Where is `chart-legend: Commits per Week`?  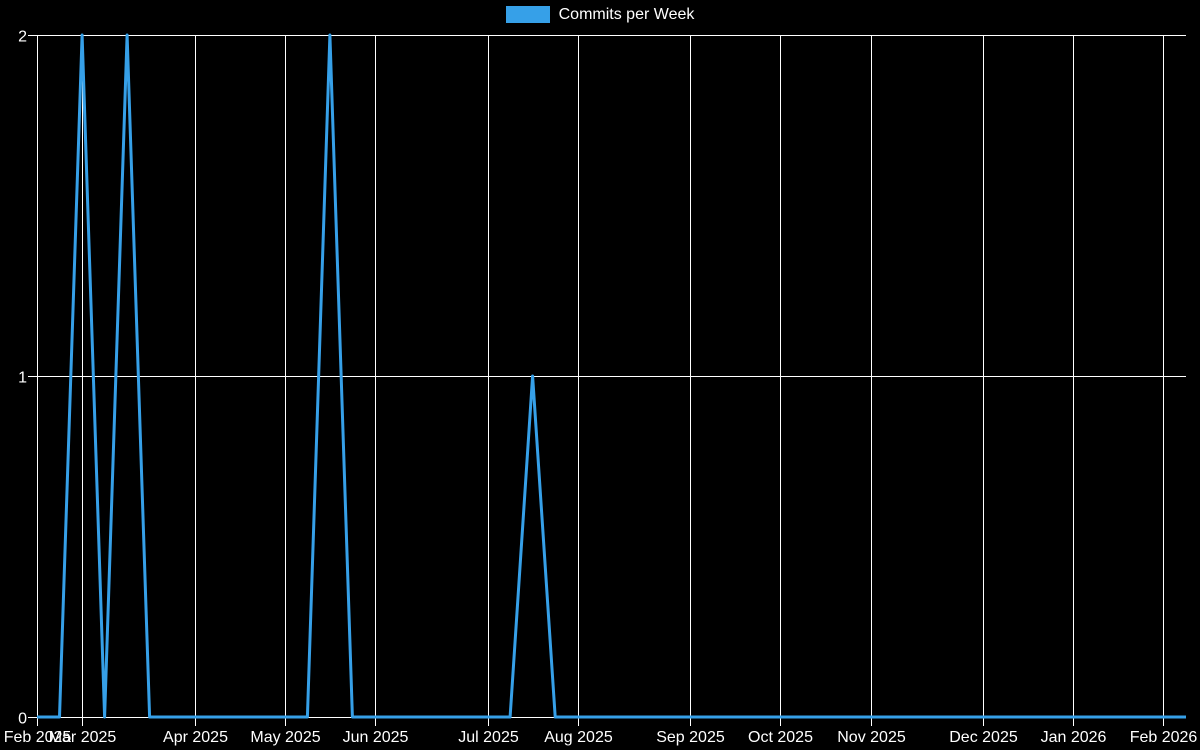
chart-legend: Commits per Week is located at coordinates (600, 14).